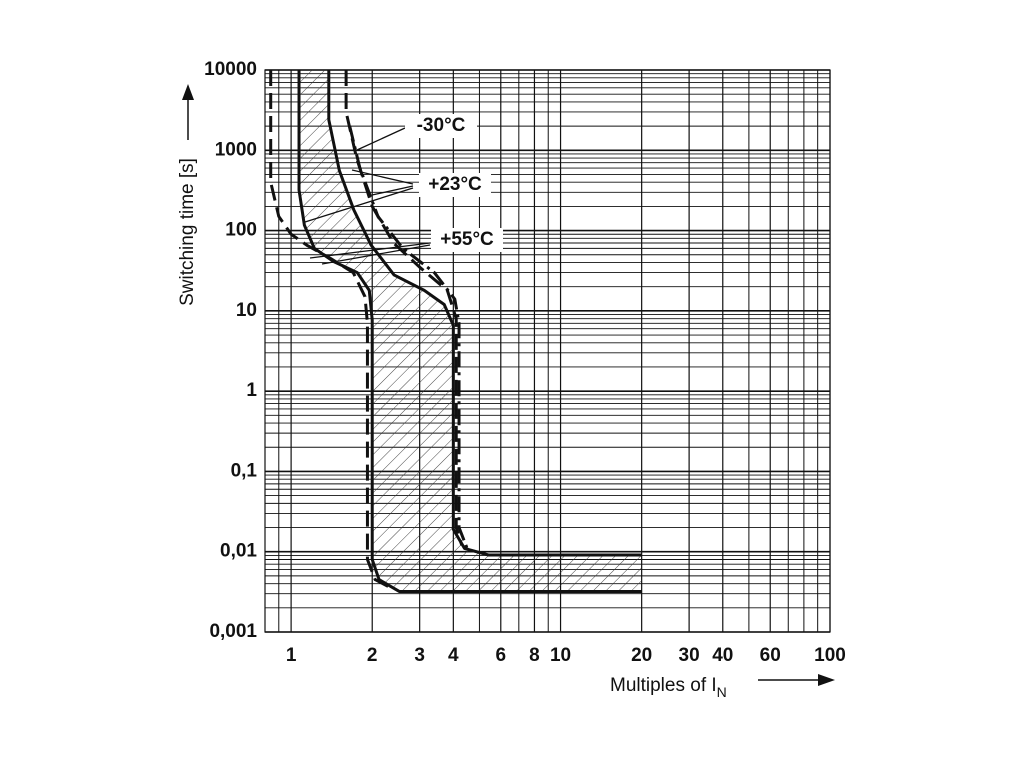  I want to click on y-tick-label: 0,01, so click(238, 551).